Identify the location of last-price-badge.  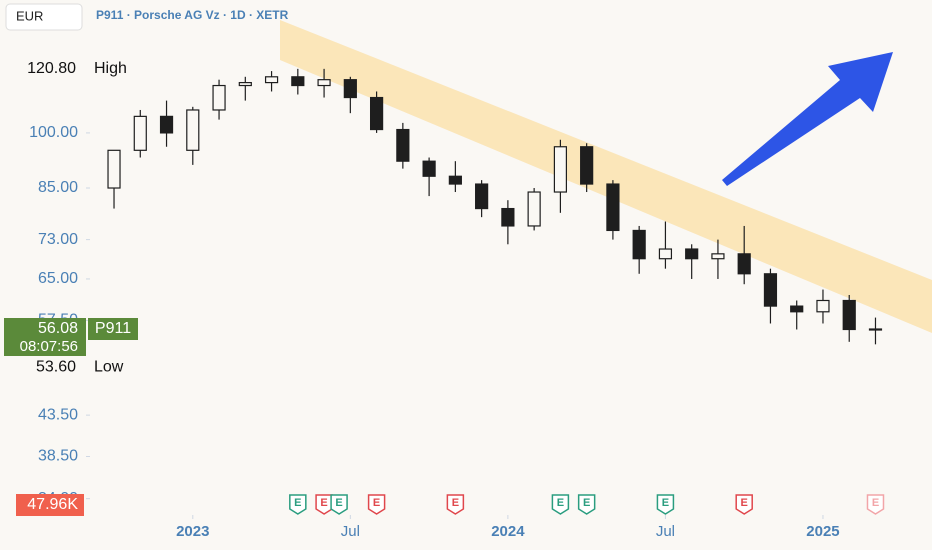
(45, 337).